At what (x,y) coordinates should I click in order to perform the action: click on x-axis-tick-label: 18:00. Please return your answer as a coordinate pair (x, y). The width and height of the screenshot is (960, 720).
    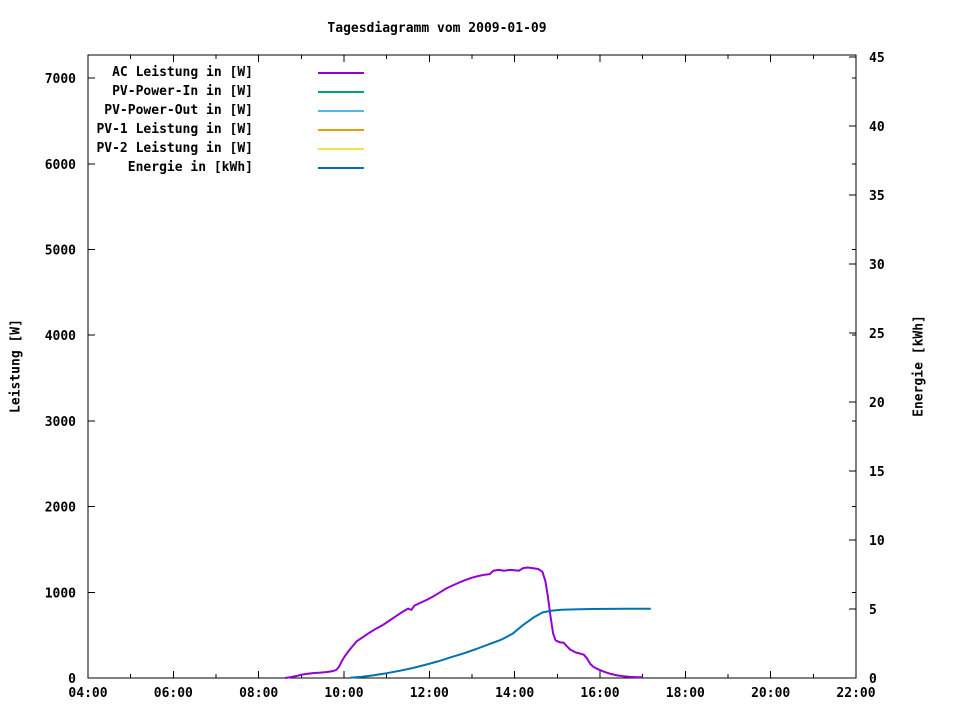
    Looking at the image, I should click on (685, 693).